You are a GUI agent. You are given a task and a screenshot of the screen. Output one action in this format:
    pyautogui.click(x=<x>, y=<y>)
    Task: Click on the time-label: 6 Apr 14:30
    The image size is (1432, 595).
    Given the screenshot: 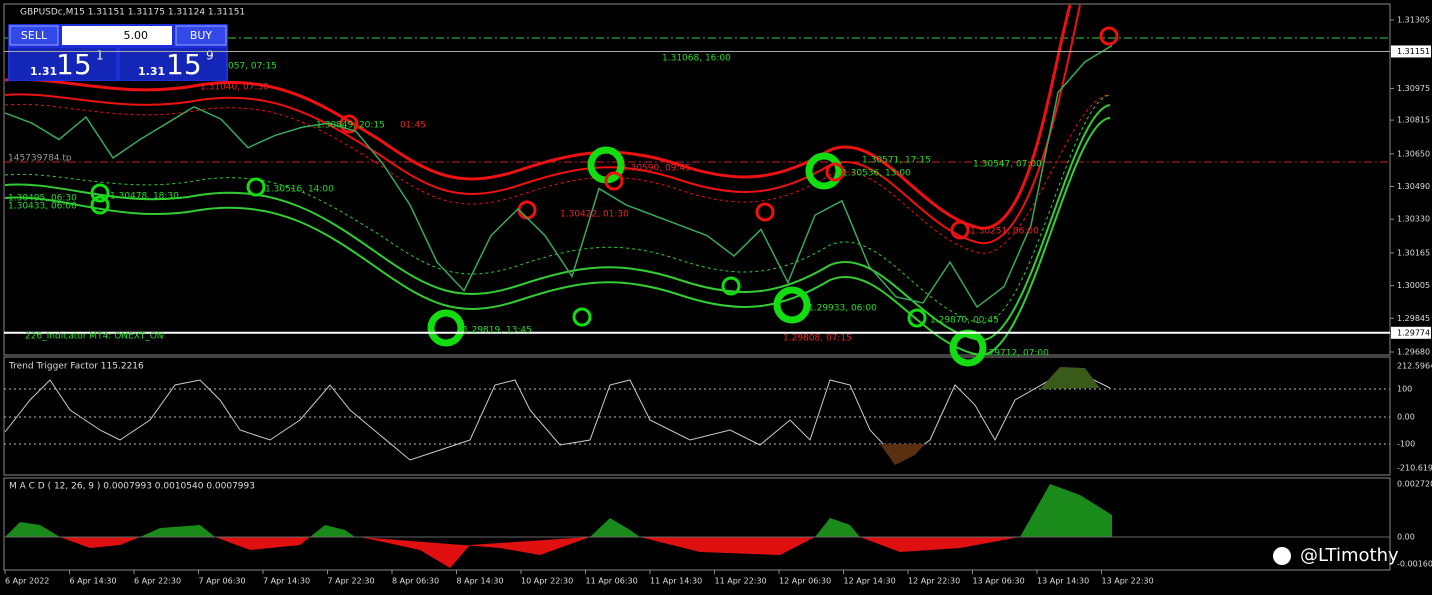 What is the action you would take?
    pyautogui.click(x=93, y=581)
    